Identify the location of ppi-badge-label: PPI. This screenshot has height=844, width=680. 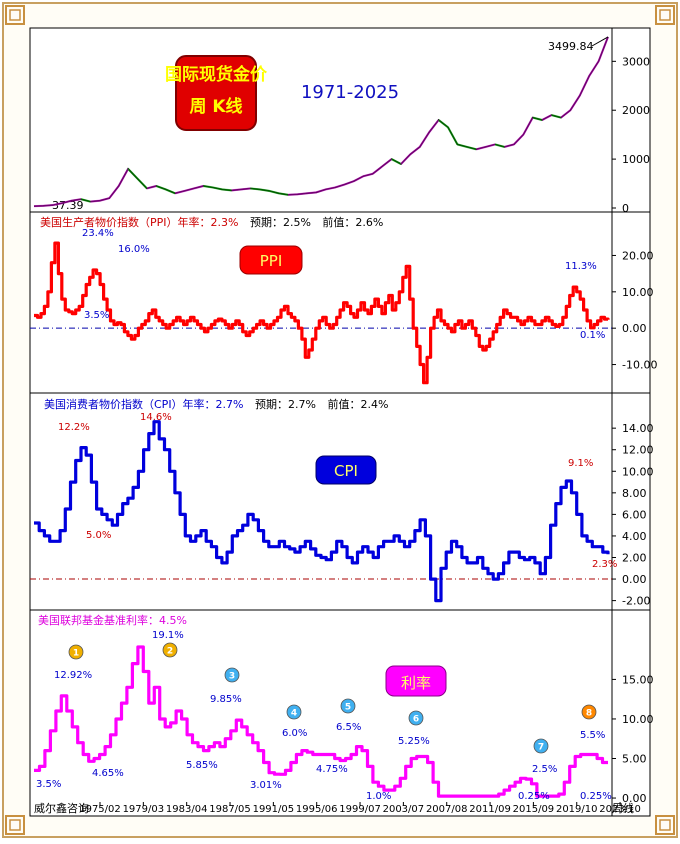
(271, 261).